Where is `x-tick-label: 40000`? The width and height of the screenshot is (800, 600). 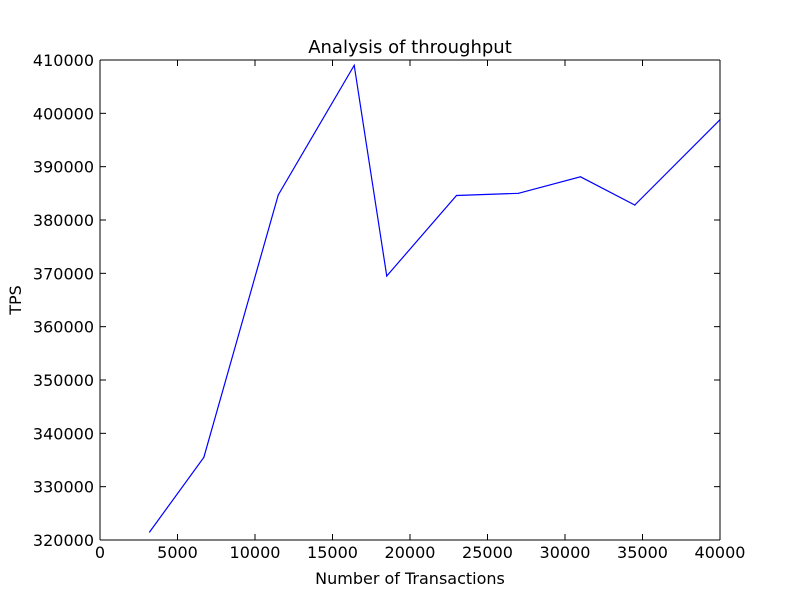 x-tick-label: 40000 is located at coordinates (720, 552).